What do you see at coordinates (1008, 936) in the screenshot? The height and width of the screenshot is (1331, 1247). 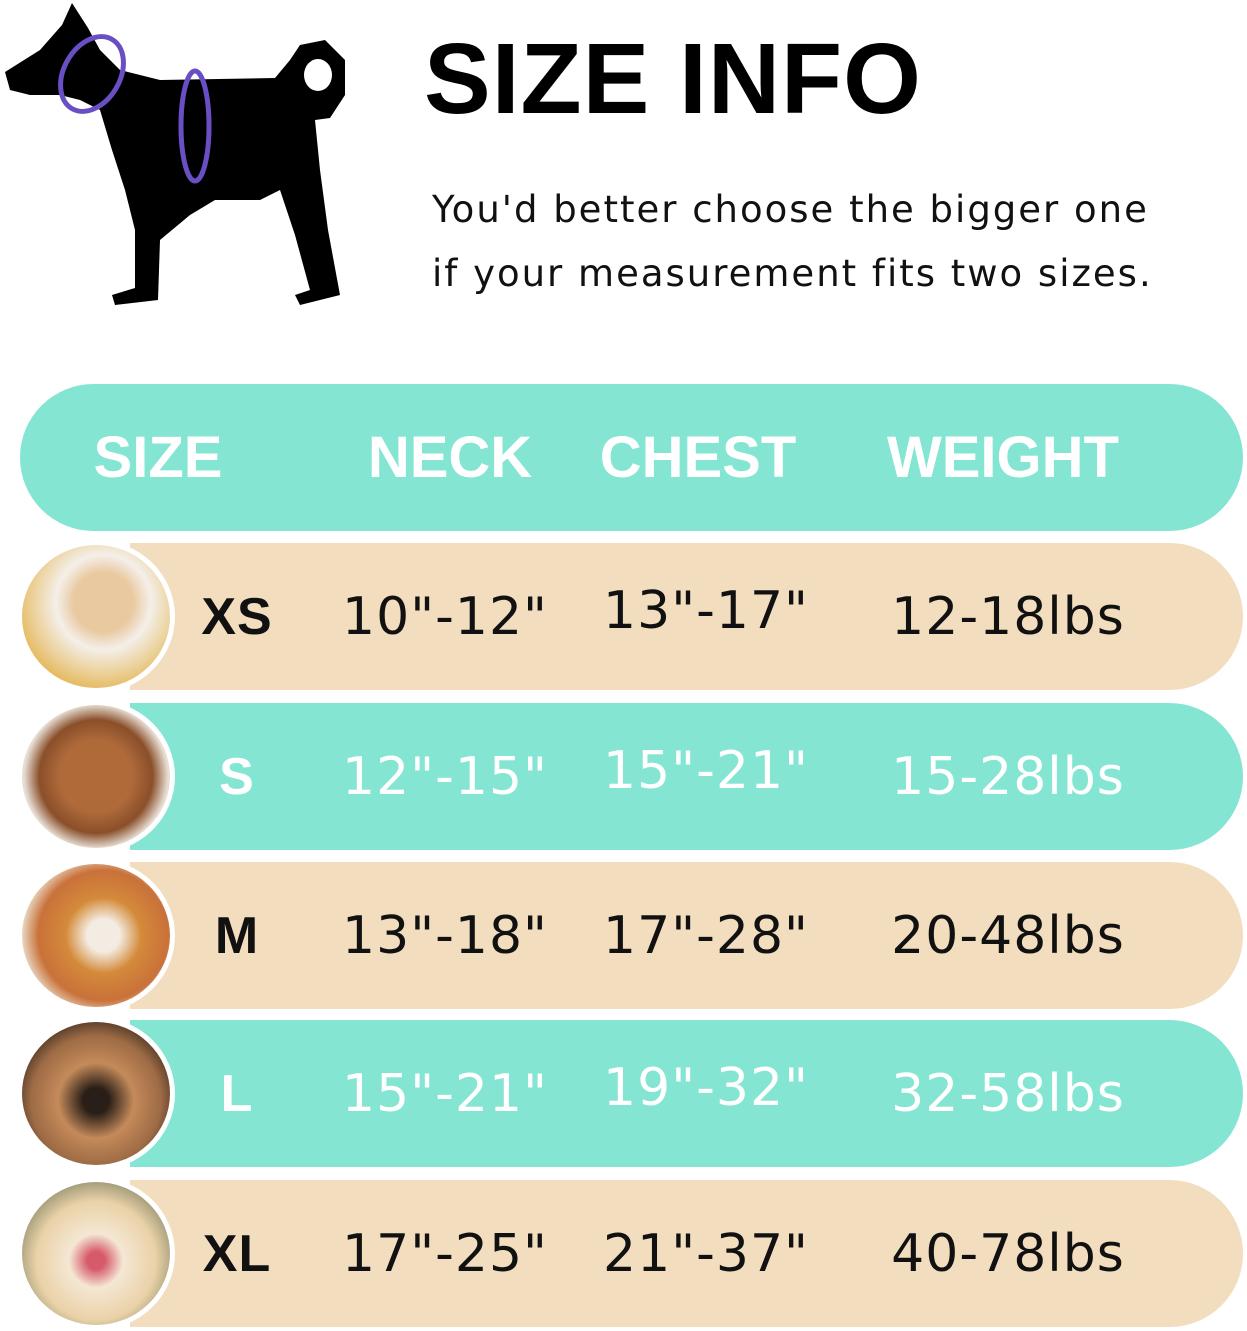 I see `weight-cell: 20-48lbs` at bounding box center [1008, 936].